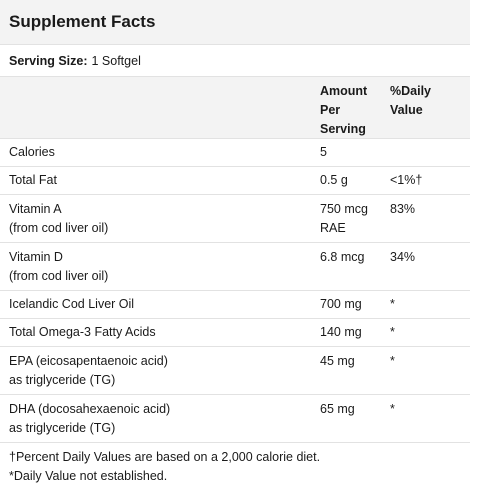 This screenshot has height=489, width=480. What do you see at coordinates (160, 221) in the screenshot?
I see `nutrient-name: Vitamin A (from cod liver oil)` at bounding box center [160, 221].